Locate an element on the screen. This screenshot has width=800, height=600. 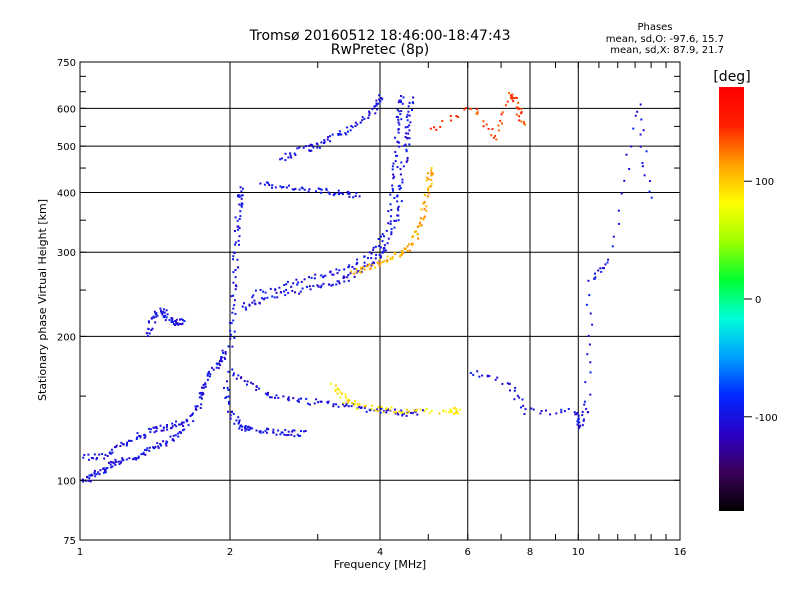
x-tick-label: 16 is located at coordinates (680, 552).